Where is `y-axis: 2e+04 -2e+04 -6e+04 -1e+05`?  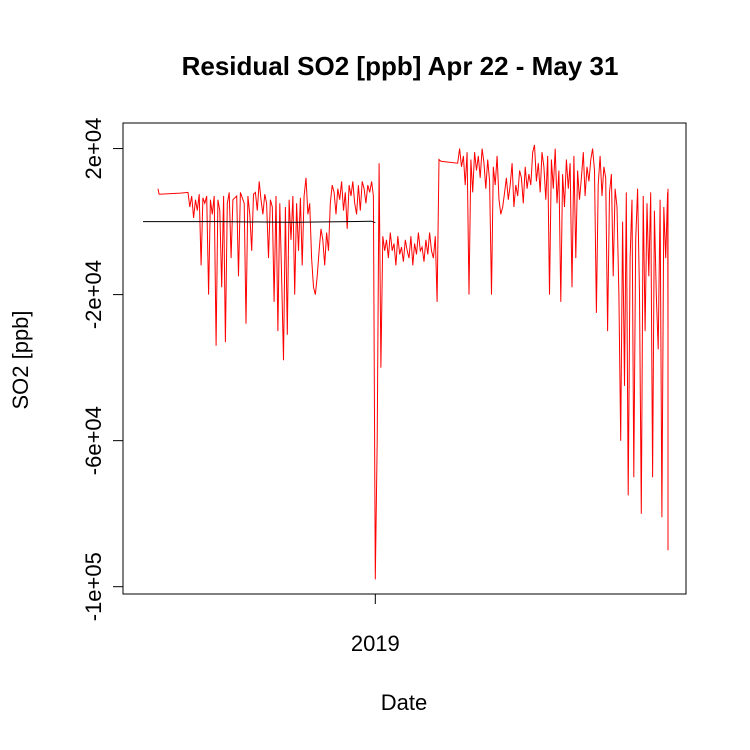 y-axis: 2e+04 -2e+04 -6e+04 -1e+05 is located at coordinates (102, 369).